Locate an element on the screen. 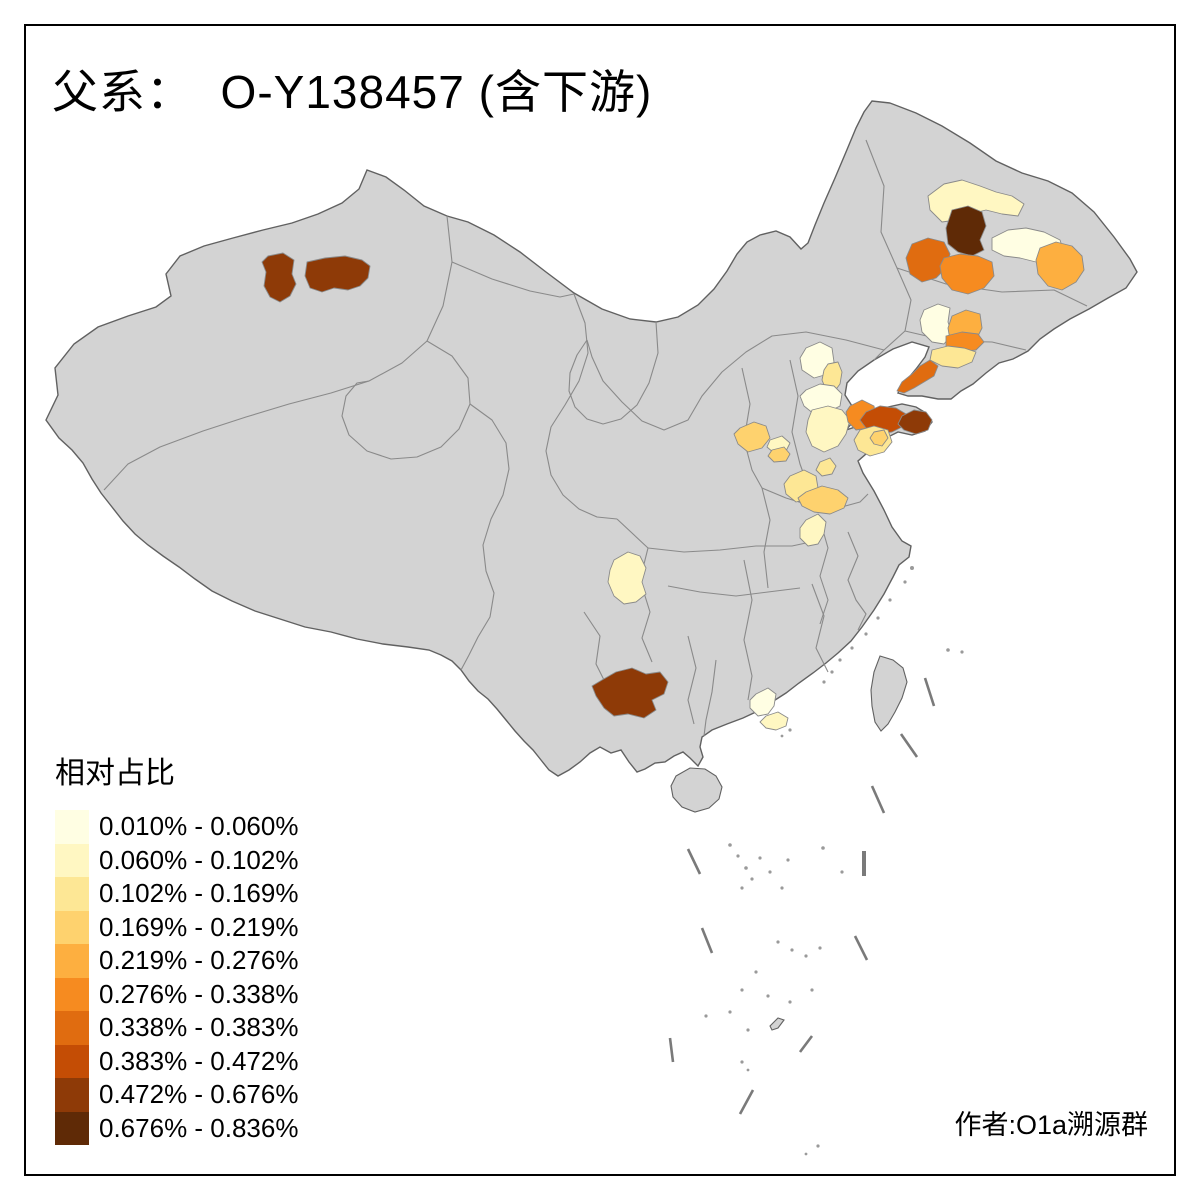 This screenshot has height=1200, width=1200. region-dezhou is located at coordinates (826, 467).